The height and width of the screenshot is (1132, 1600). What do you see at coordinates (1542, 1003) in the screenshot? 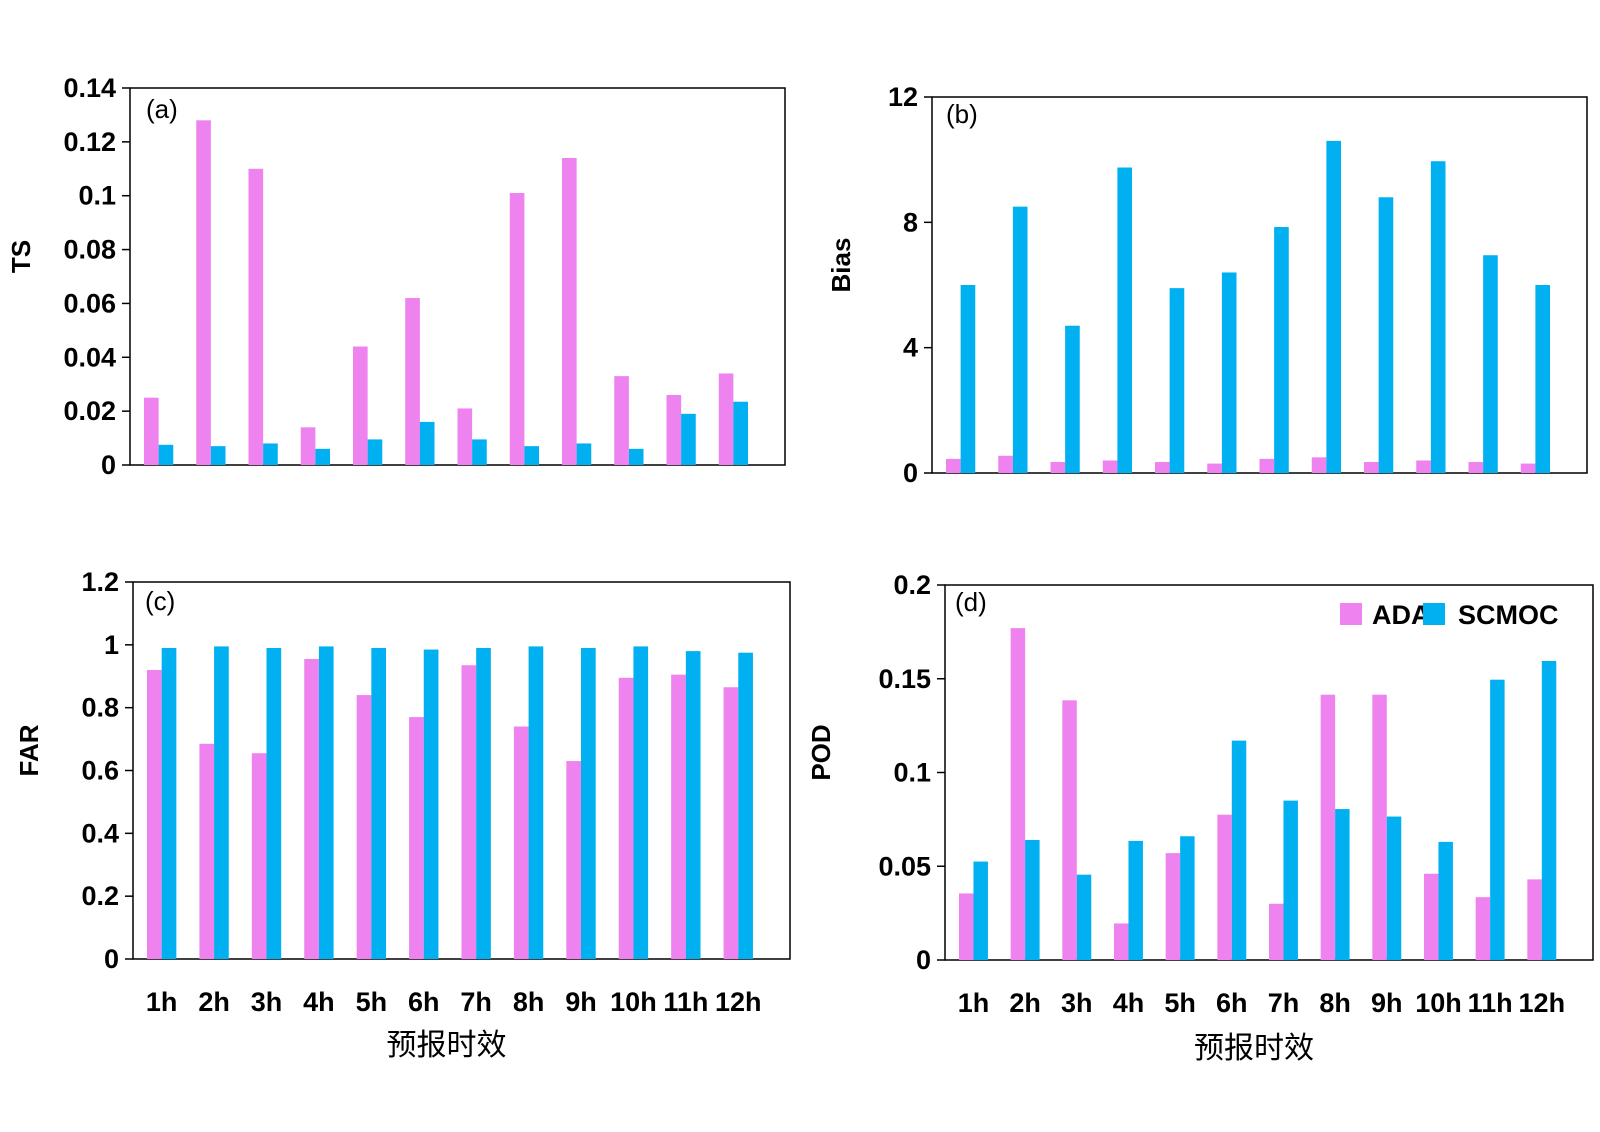
I see `x-tick-label: 12h` at bounding box center [1542, 1003].